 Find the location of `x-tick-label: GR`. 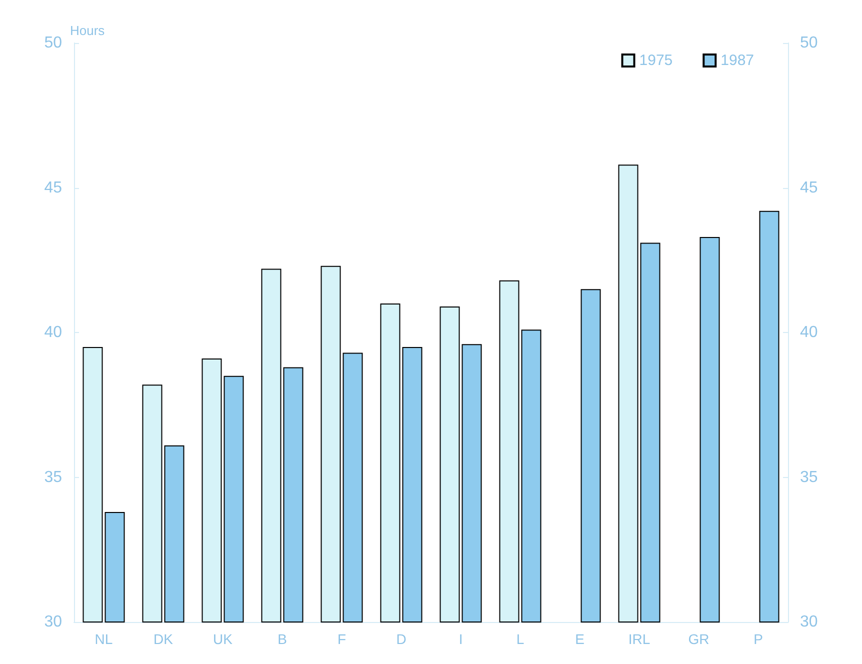

x-tick-label: GR is located at coordinates (699, 639).